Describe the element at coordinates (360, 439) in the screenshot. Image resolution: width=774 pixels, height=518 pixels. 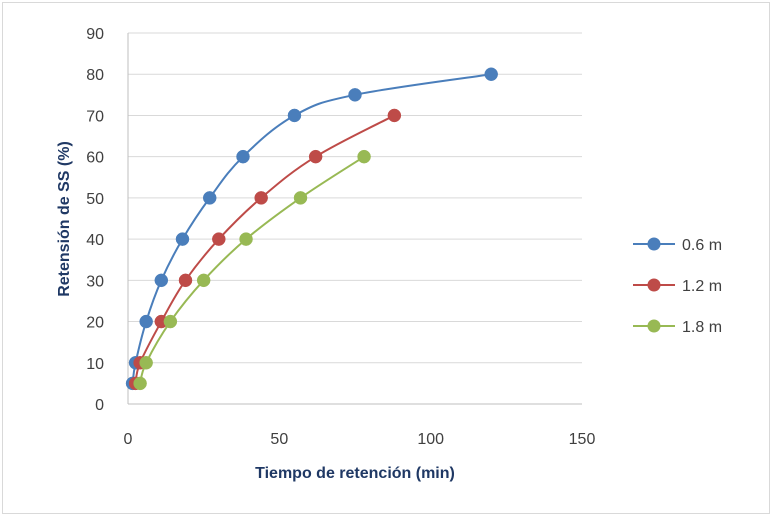
I see `x-tick-labels: 0 50 100 150` at that location.